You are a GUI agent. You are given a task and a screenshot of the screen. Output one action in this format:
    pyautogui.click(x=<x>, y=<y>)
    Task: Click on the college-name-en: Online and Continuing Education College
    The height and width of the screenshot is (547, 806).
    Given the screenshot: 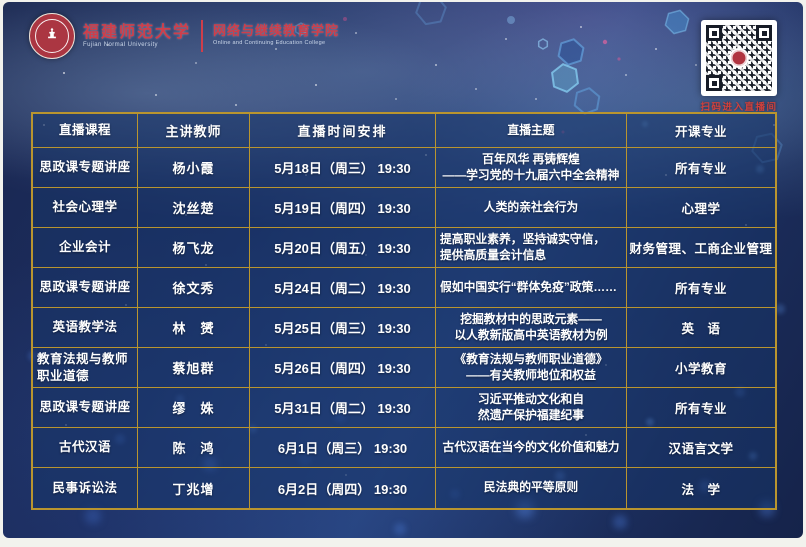 What is the action you would take?
    pyautogui.click(x=269, y=43)
    